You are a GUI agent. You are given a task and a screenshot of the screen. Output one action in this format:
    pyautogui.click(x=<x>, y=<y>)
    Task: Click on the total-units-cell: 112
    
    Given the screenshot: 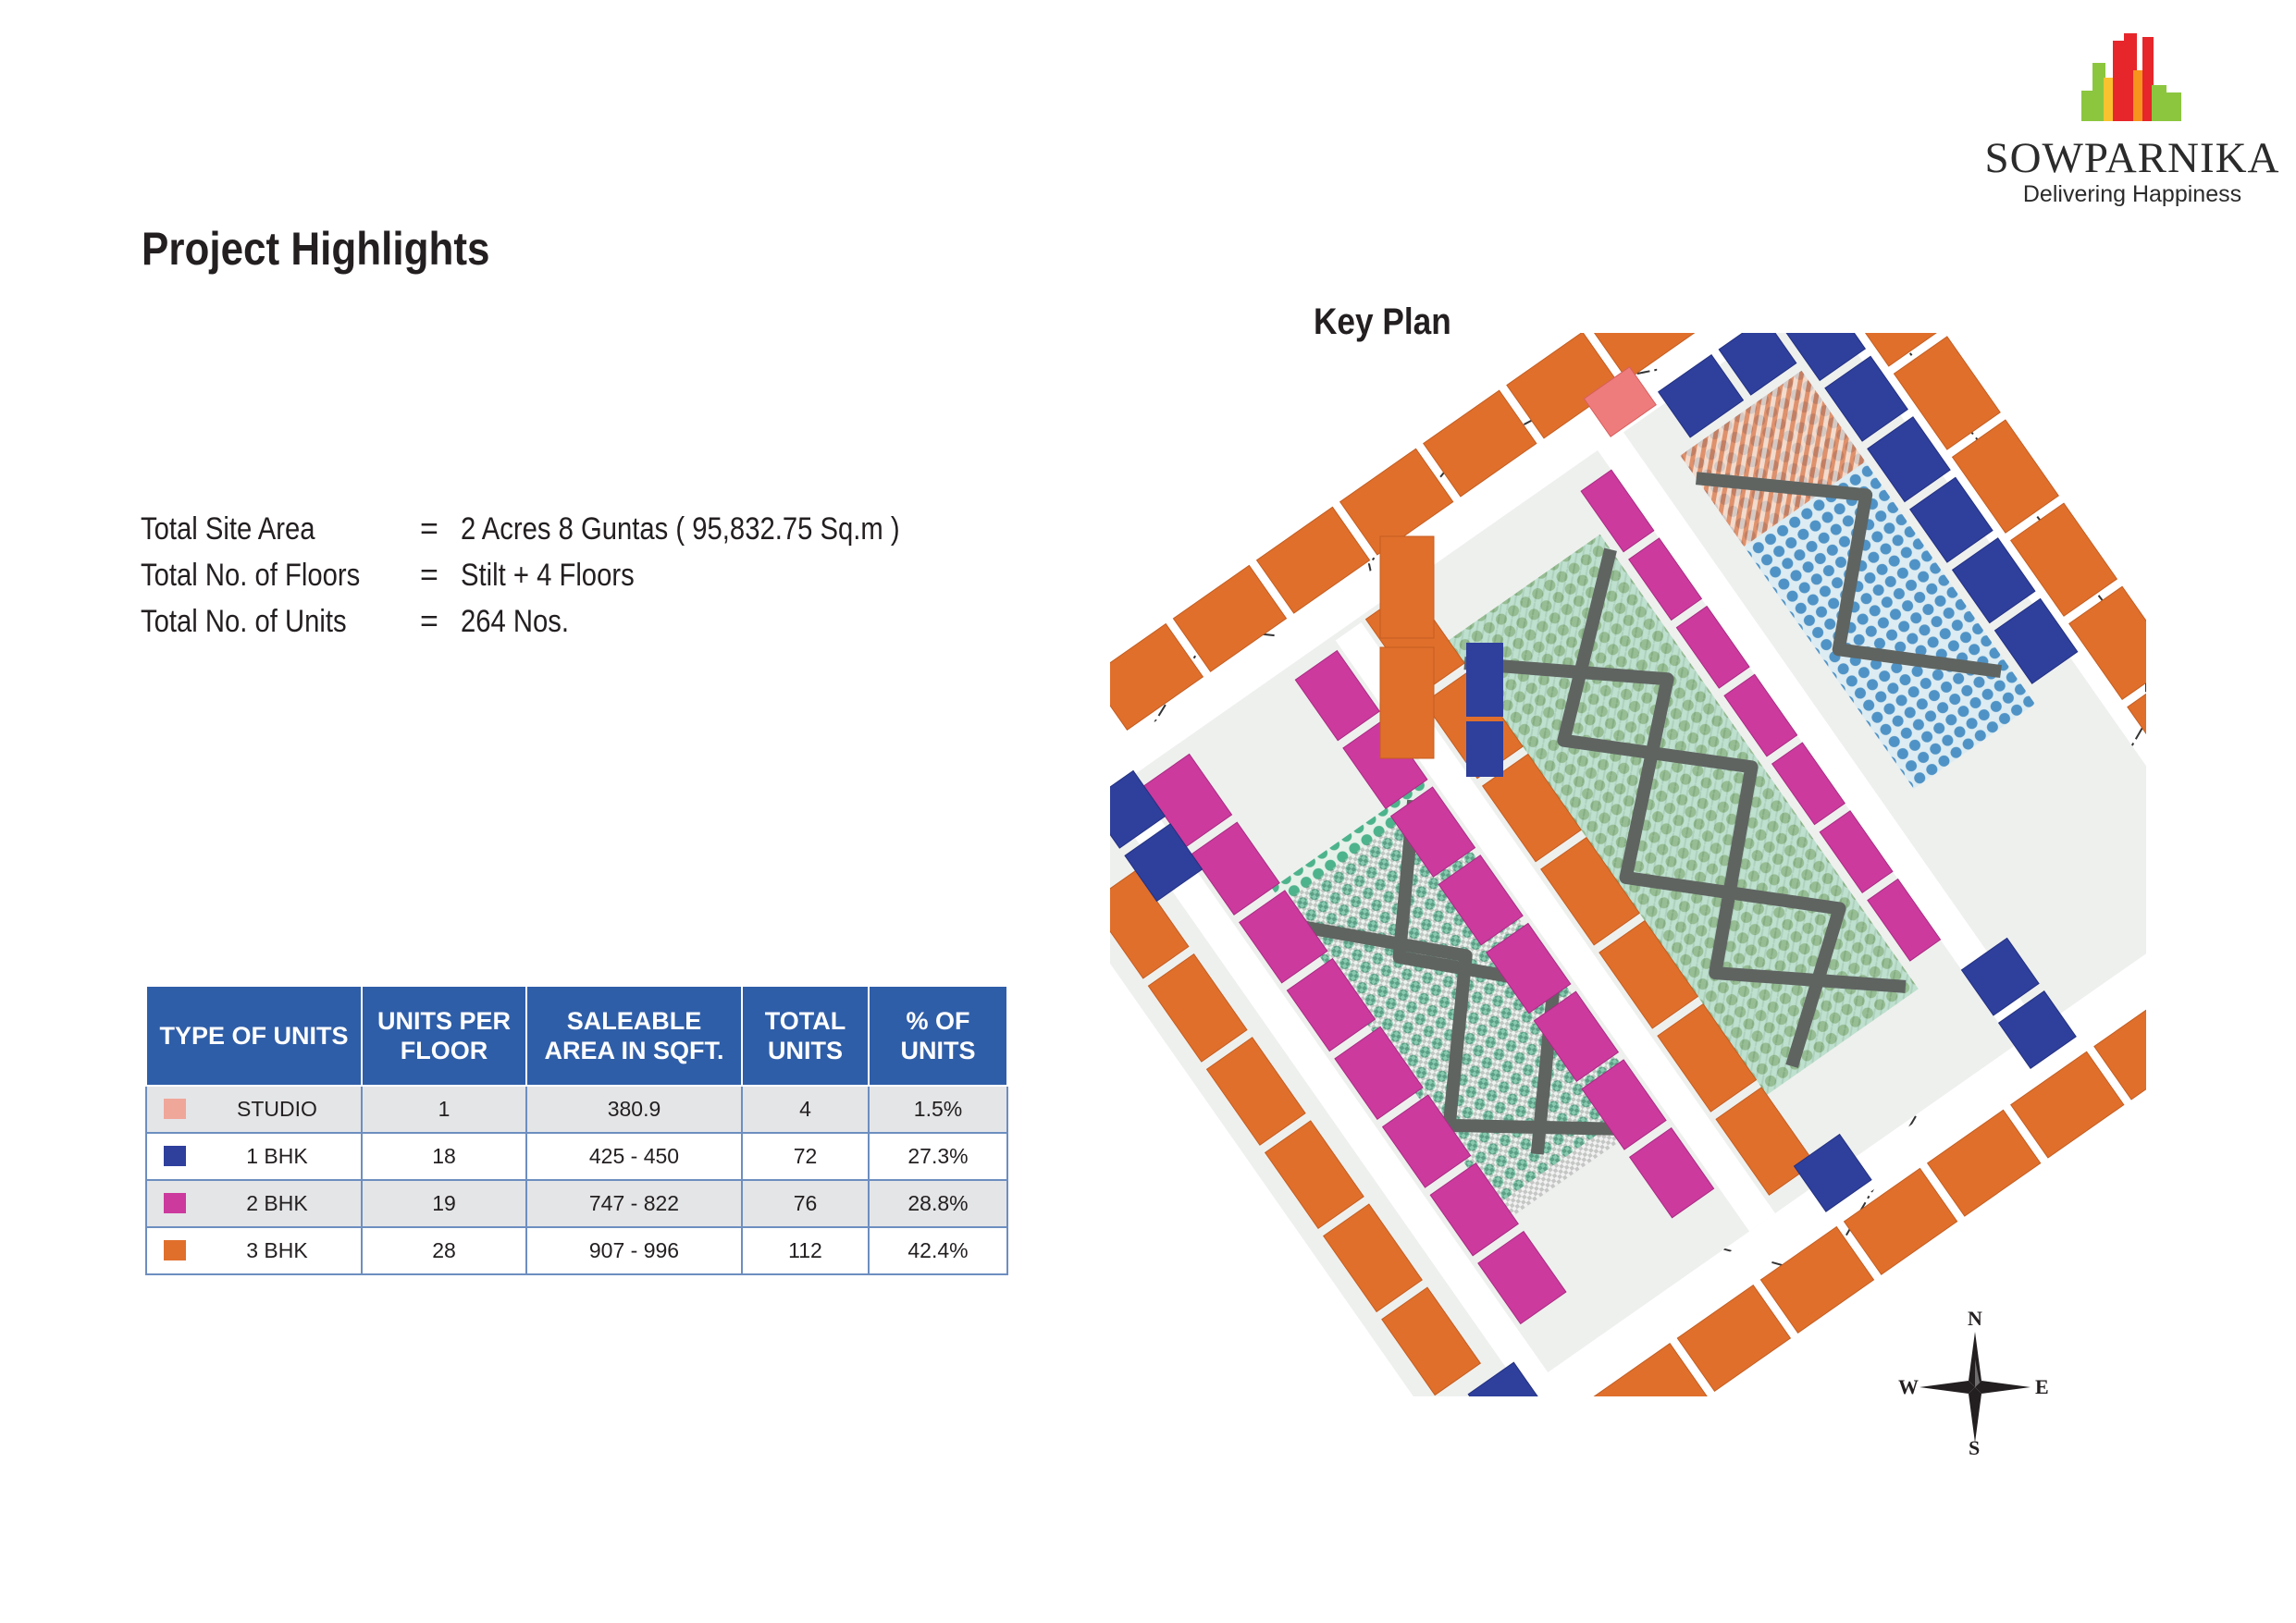 What is the action you would take?
    pyautogui.click(x=805, y=1250)
    